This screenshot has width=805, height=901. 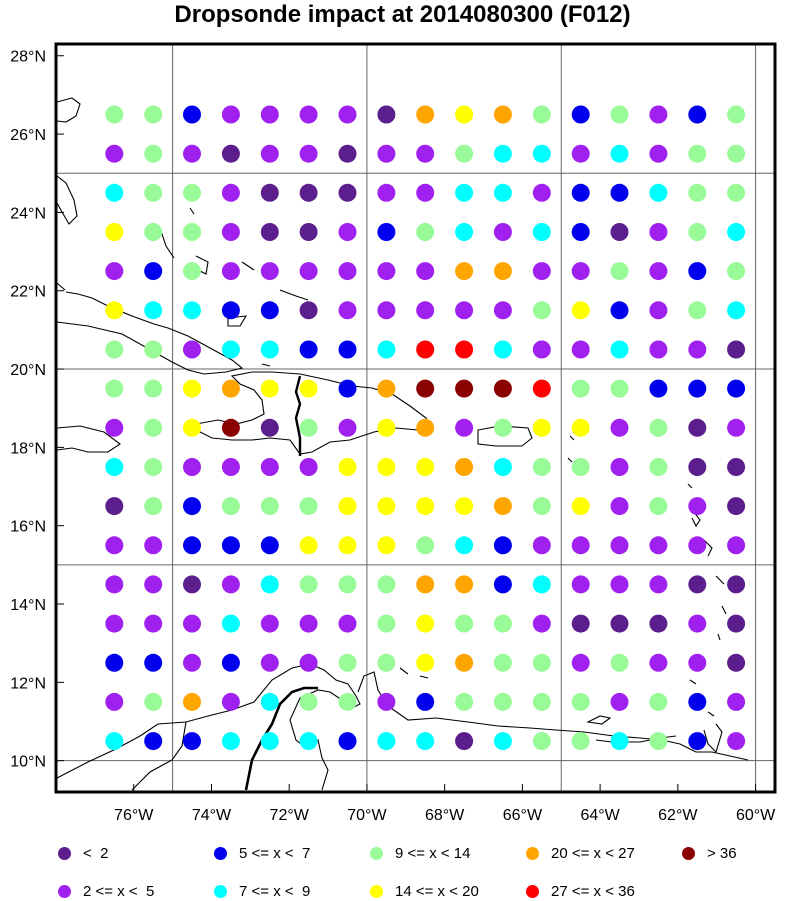 What do you see at coordinates (553, 716) in the screenshot?
I see `paraguana-coast` at bounding box center [553, 716].